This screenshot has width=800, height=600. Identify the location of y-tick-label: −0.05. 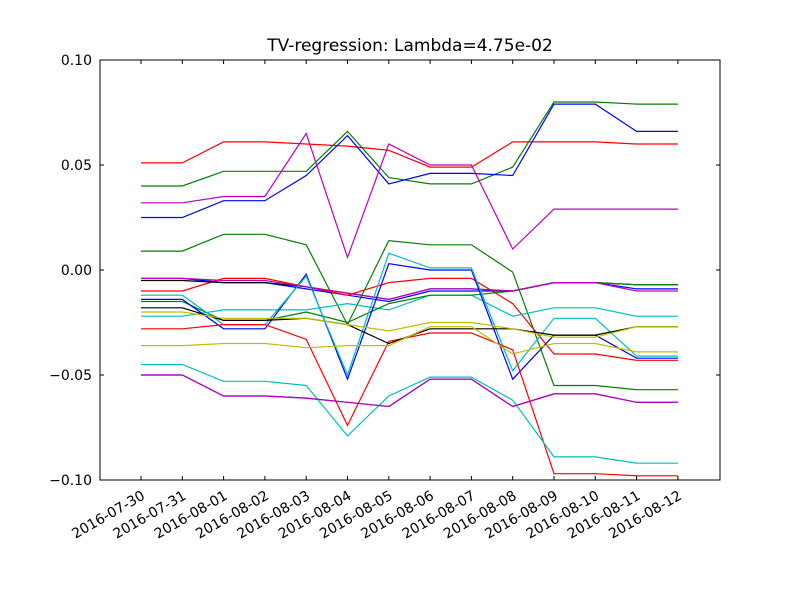
(70, 376).